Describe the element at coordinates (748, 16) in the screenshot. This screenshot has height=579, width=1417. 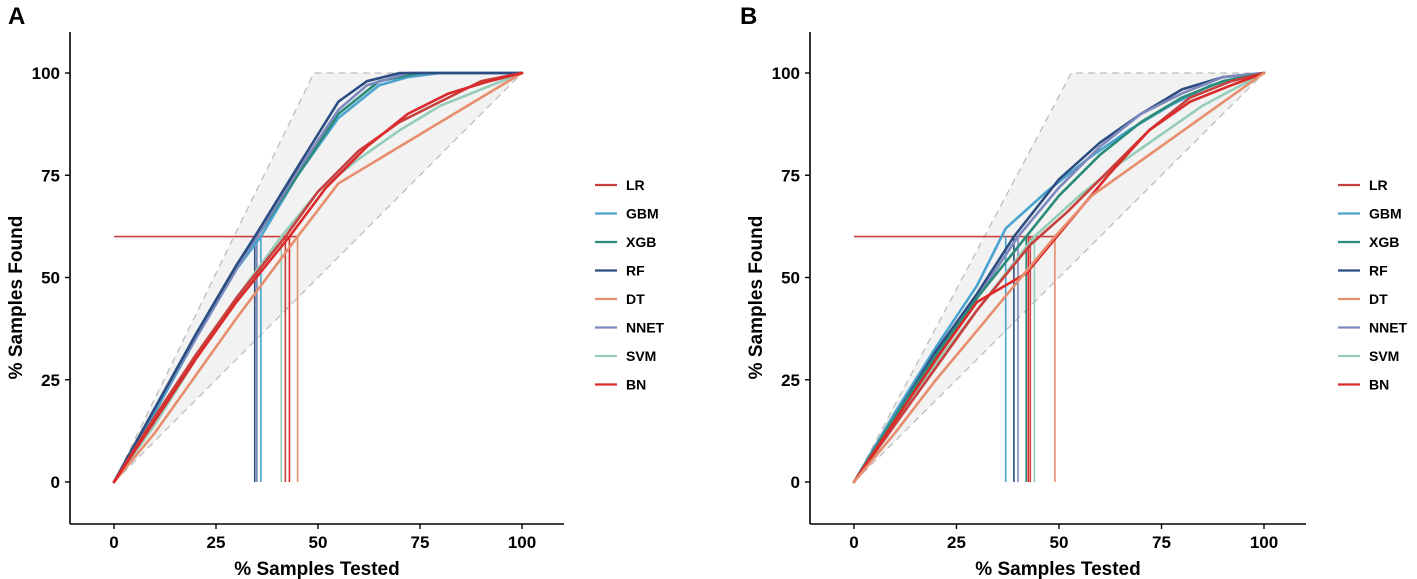
I see `panel-label: B` at that location.